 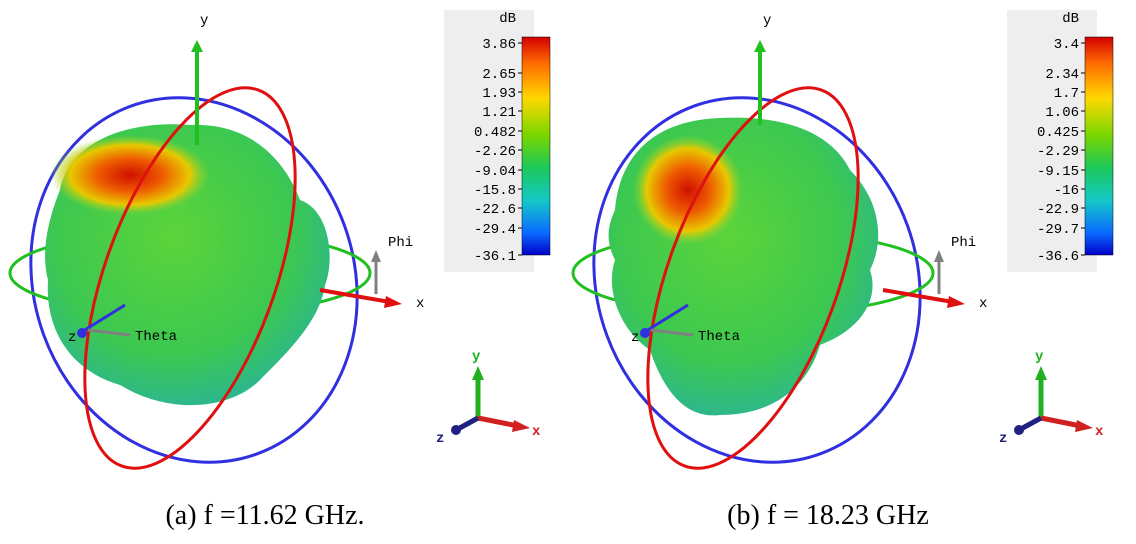 I want to click on colorbar-label: 3.86, so click(x=499, y=45).